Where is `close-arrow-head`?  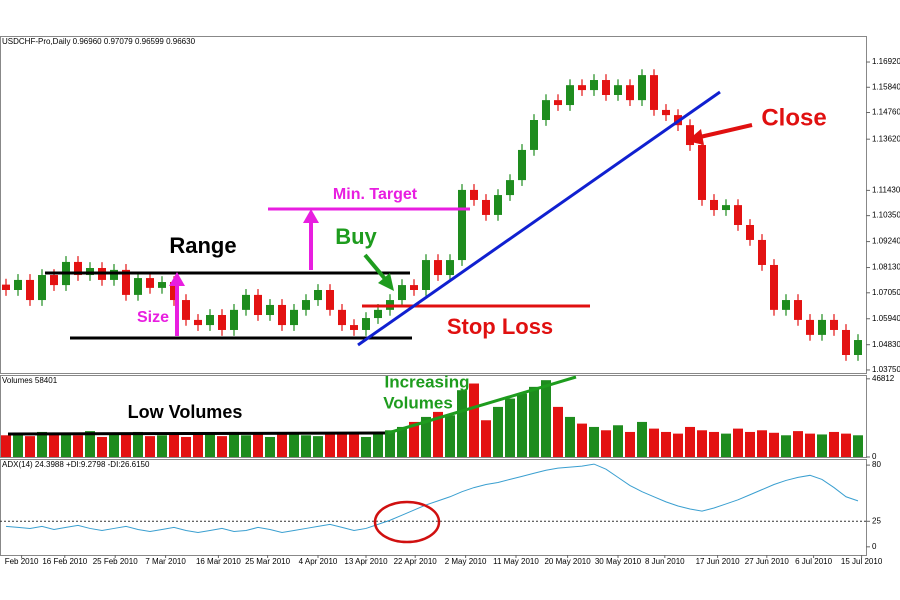 close-arrow-head is located at coordinates (695, 137).